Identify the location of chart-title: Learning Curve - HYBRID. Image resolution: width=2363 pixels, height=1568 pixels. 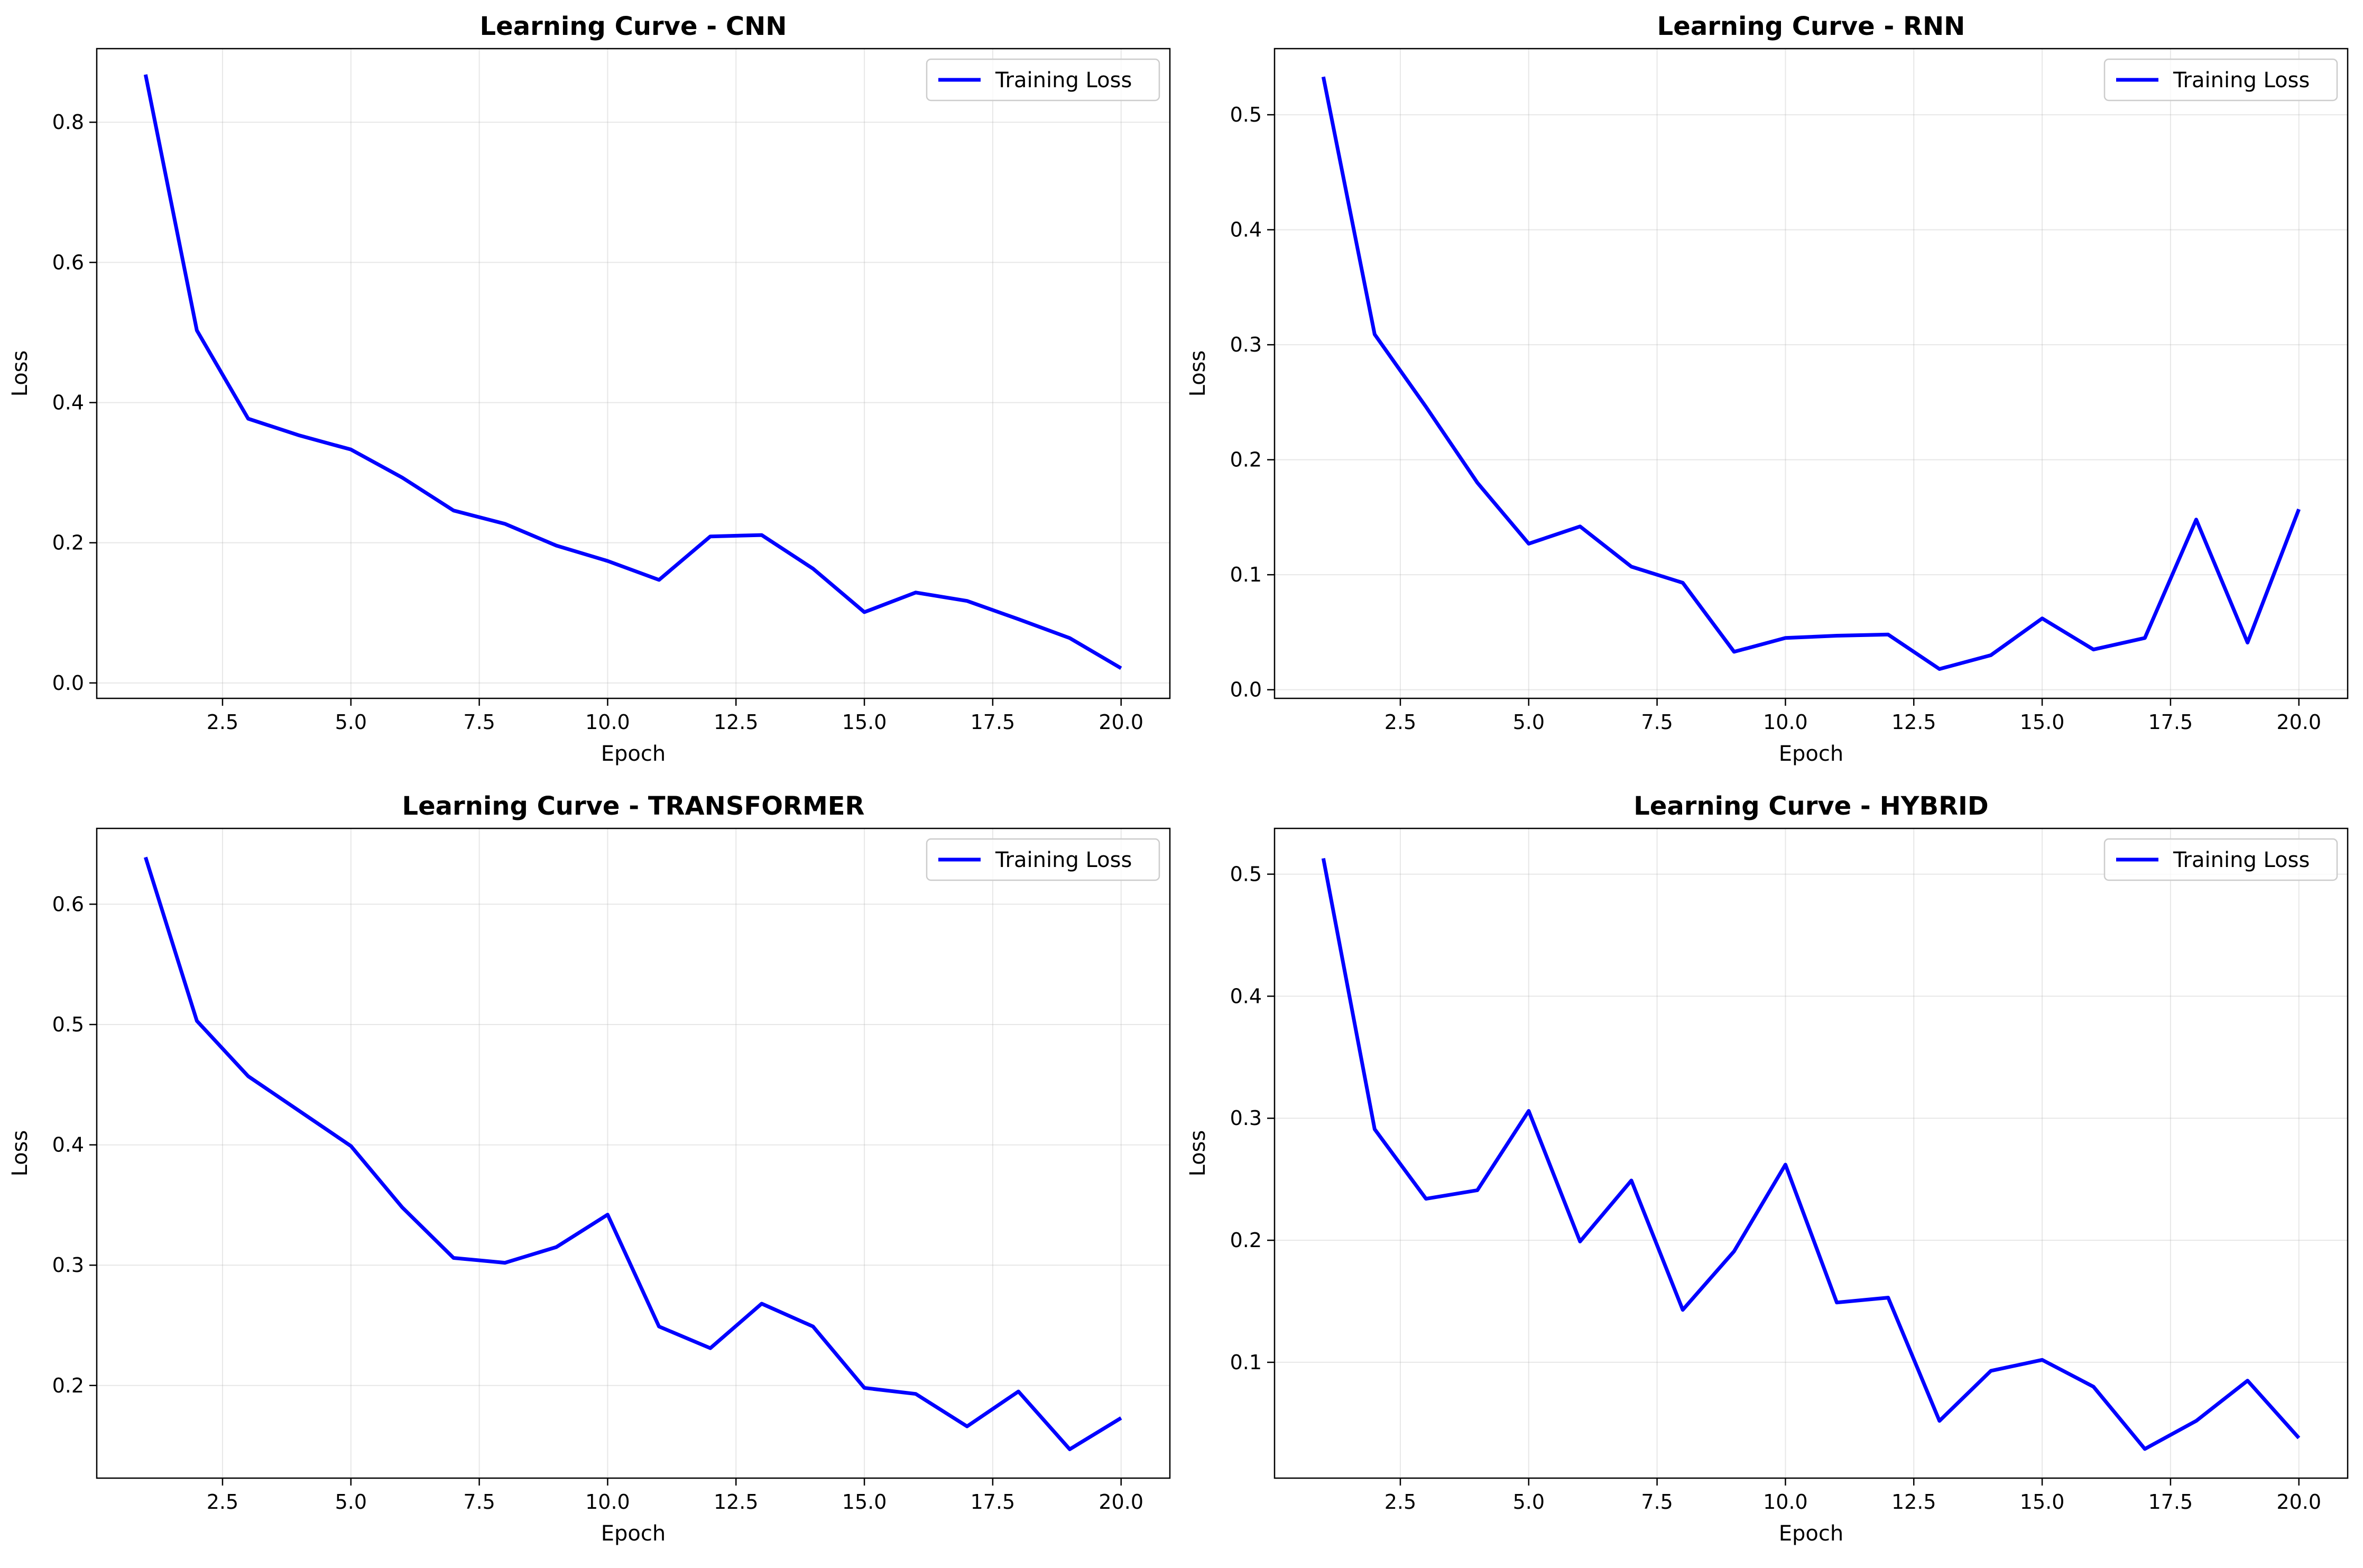
(1811, 806).